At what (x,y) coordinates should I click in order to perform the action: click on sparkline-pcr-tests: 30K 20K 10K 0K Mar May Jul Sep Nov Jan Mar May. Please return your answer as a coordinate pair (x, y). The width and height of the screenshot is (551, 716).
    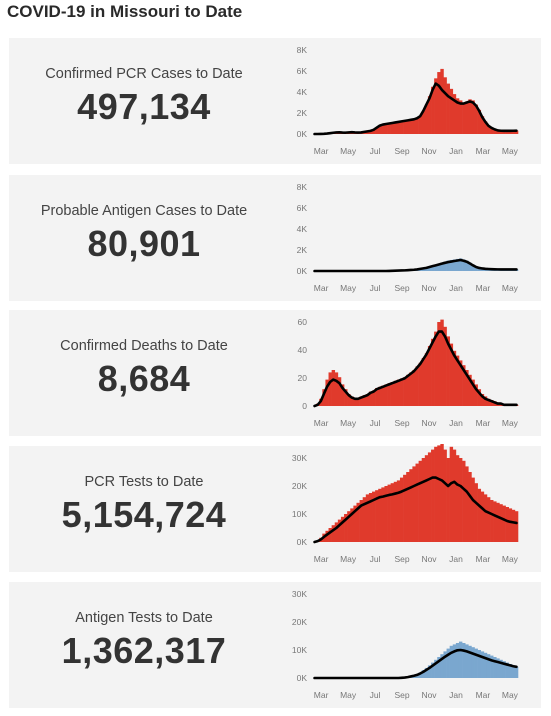
    Looking at the image, I should click on (405, 504).